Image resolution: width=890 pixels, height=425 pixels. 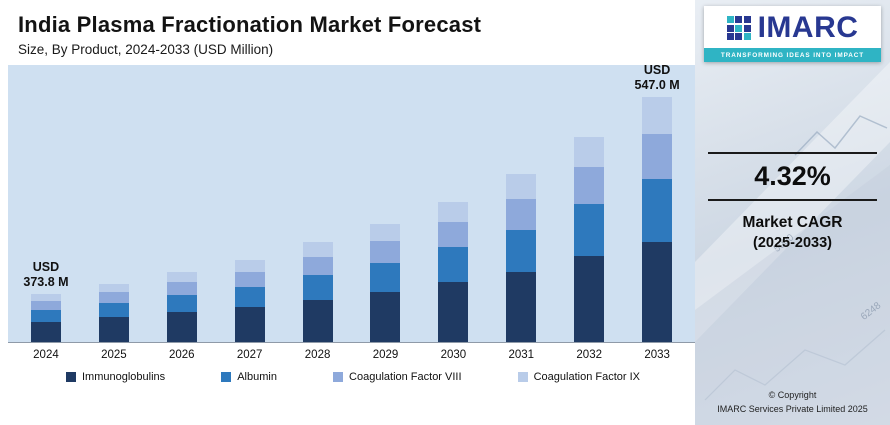 What do you see at coordinates (46, 203) in the screenshot?
I see `bar-column-2024: USD 373.8 M` at bounding box center [46, 203].